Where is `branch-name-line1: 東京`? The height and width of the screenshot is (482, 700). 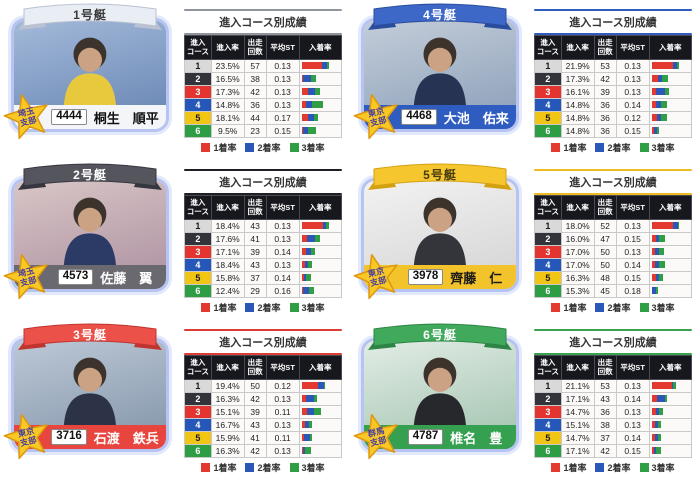 branch-name-line1: 東京 is located at coordinates (376, 272).